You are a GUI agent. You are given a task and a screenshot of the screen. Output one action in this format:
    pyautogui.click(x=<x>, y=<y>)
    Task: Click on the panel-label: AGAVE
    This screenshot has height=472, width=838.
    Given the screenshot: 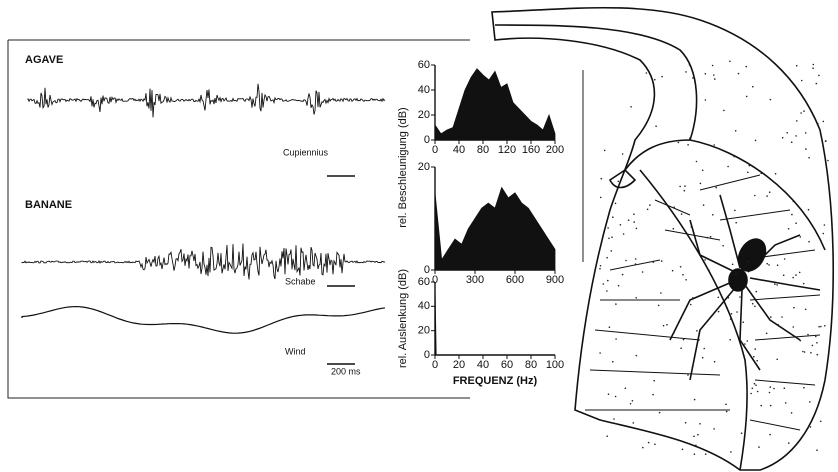 What is the action you would take?
    pyautogui.click(x=44, y=60)
    